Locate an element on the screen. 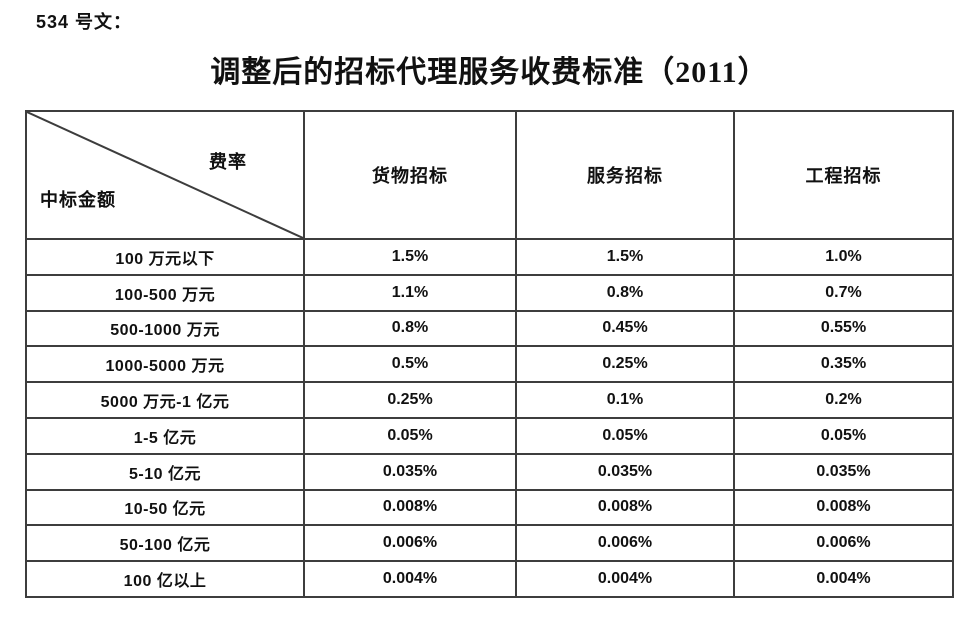 The width and height of the screenshot is (979, 629). table-row: 1000-5000 万元 0.5% 0.25% 0.35% is located at coordinates (489, 364).